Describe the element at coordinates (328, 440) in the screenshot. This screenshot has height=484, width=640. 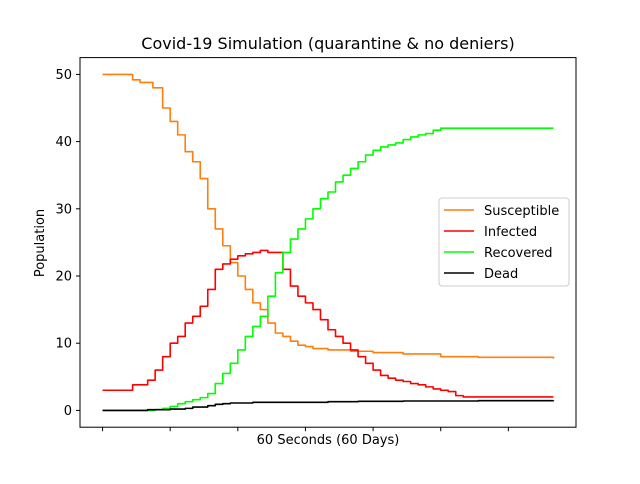
I see `x-axis-label: 60 Seconds (60 Days)` at that location.